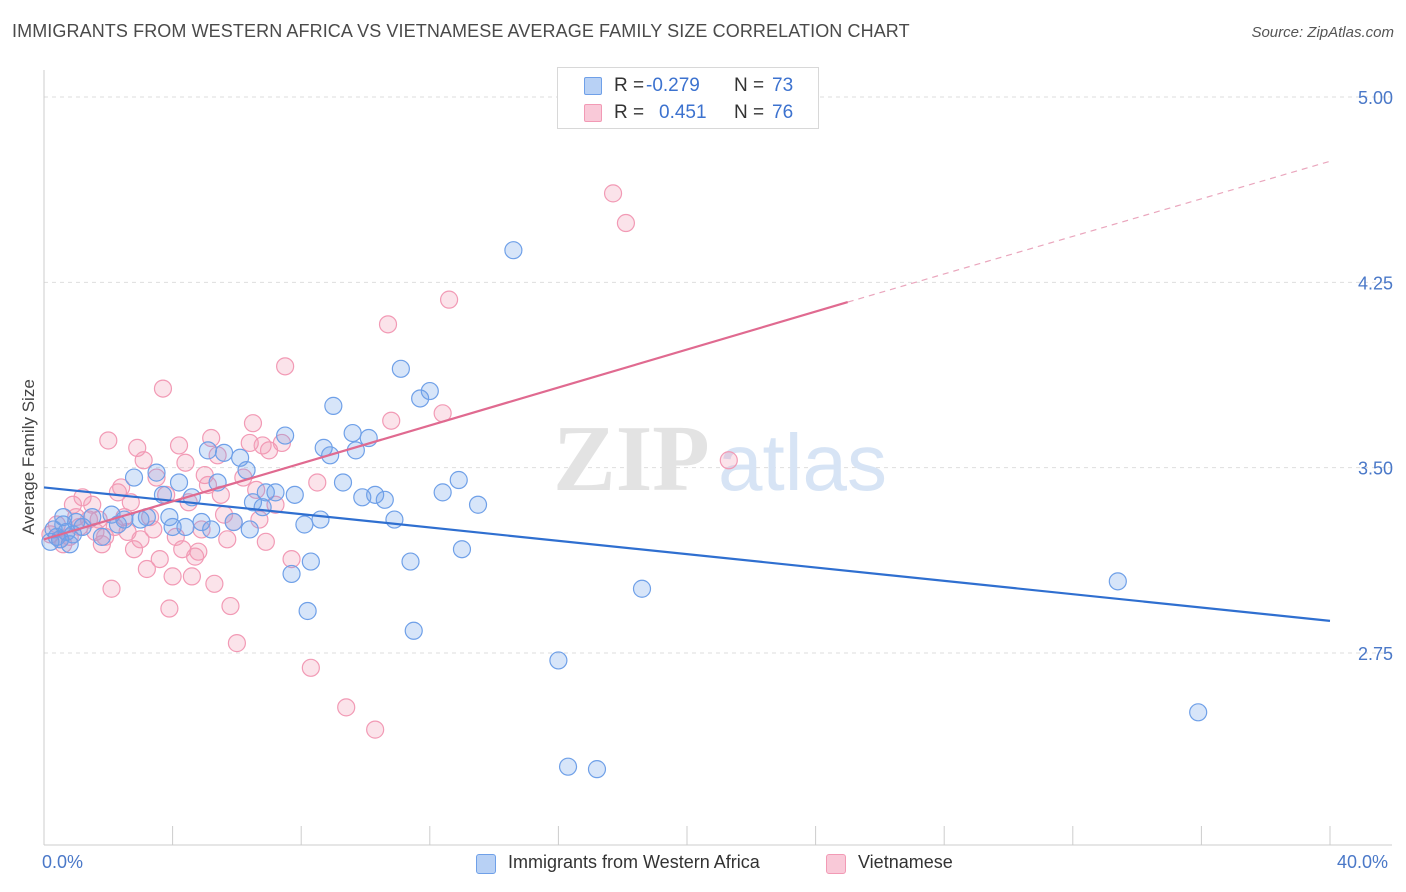  I want to click on bottom-legend-label: Immigrants from Western Africa, so click(634, 862).